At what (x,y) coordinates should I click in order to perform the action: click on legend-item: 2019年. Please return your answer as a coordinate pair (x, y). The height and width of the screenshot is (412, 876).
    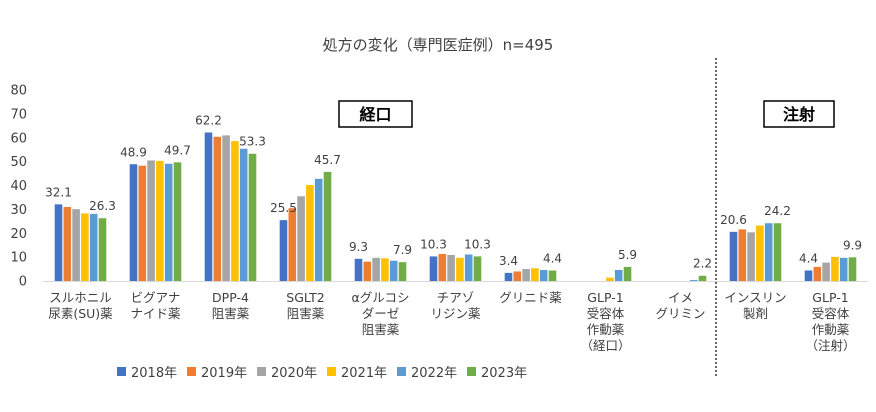
    Looking at the image, I should click on (217, 371).